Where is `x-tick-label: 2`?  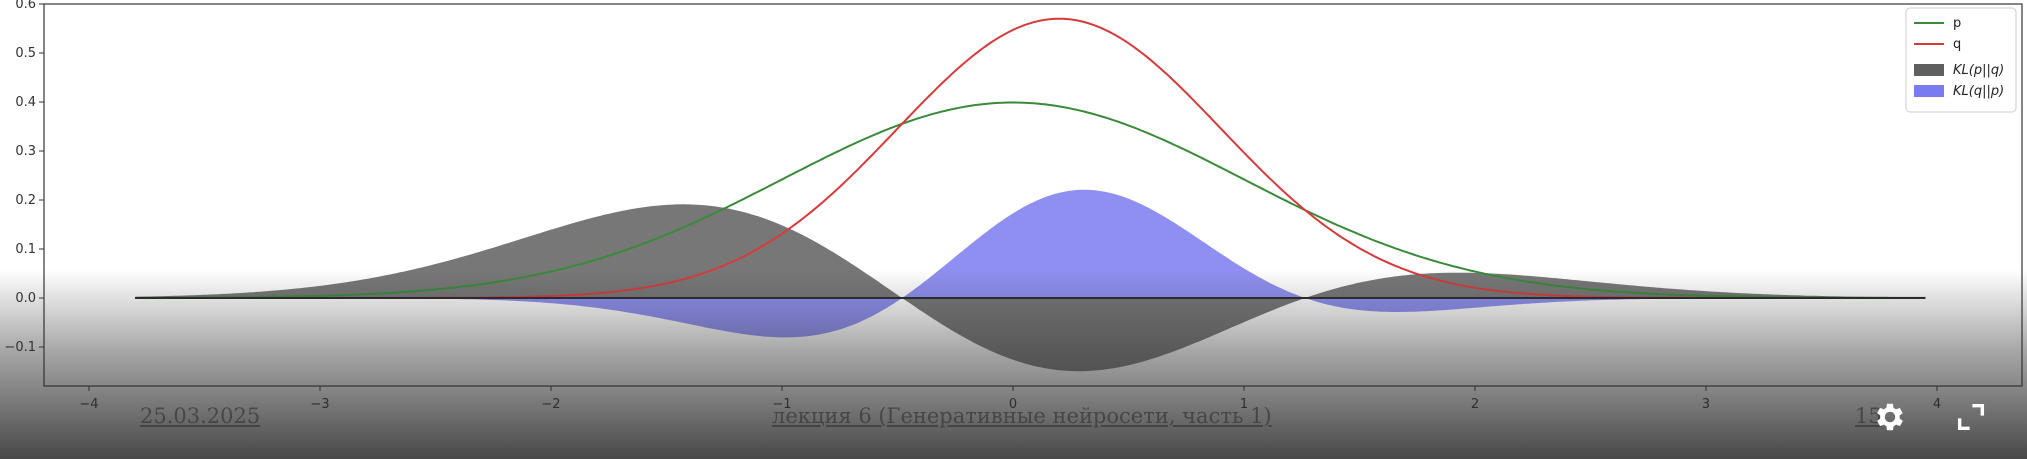
x-tick-label: 2 is located at coordinates (1475, 404).